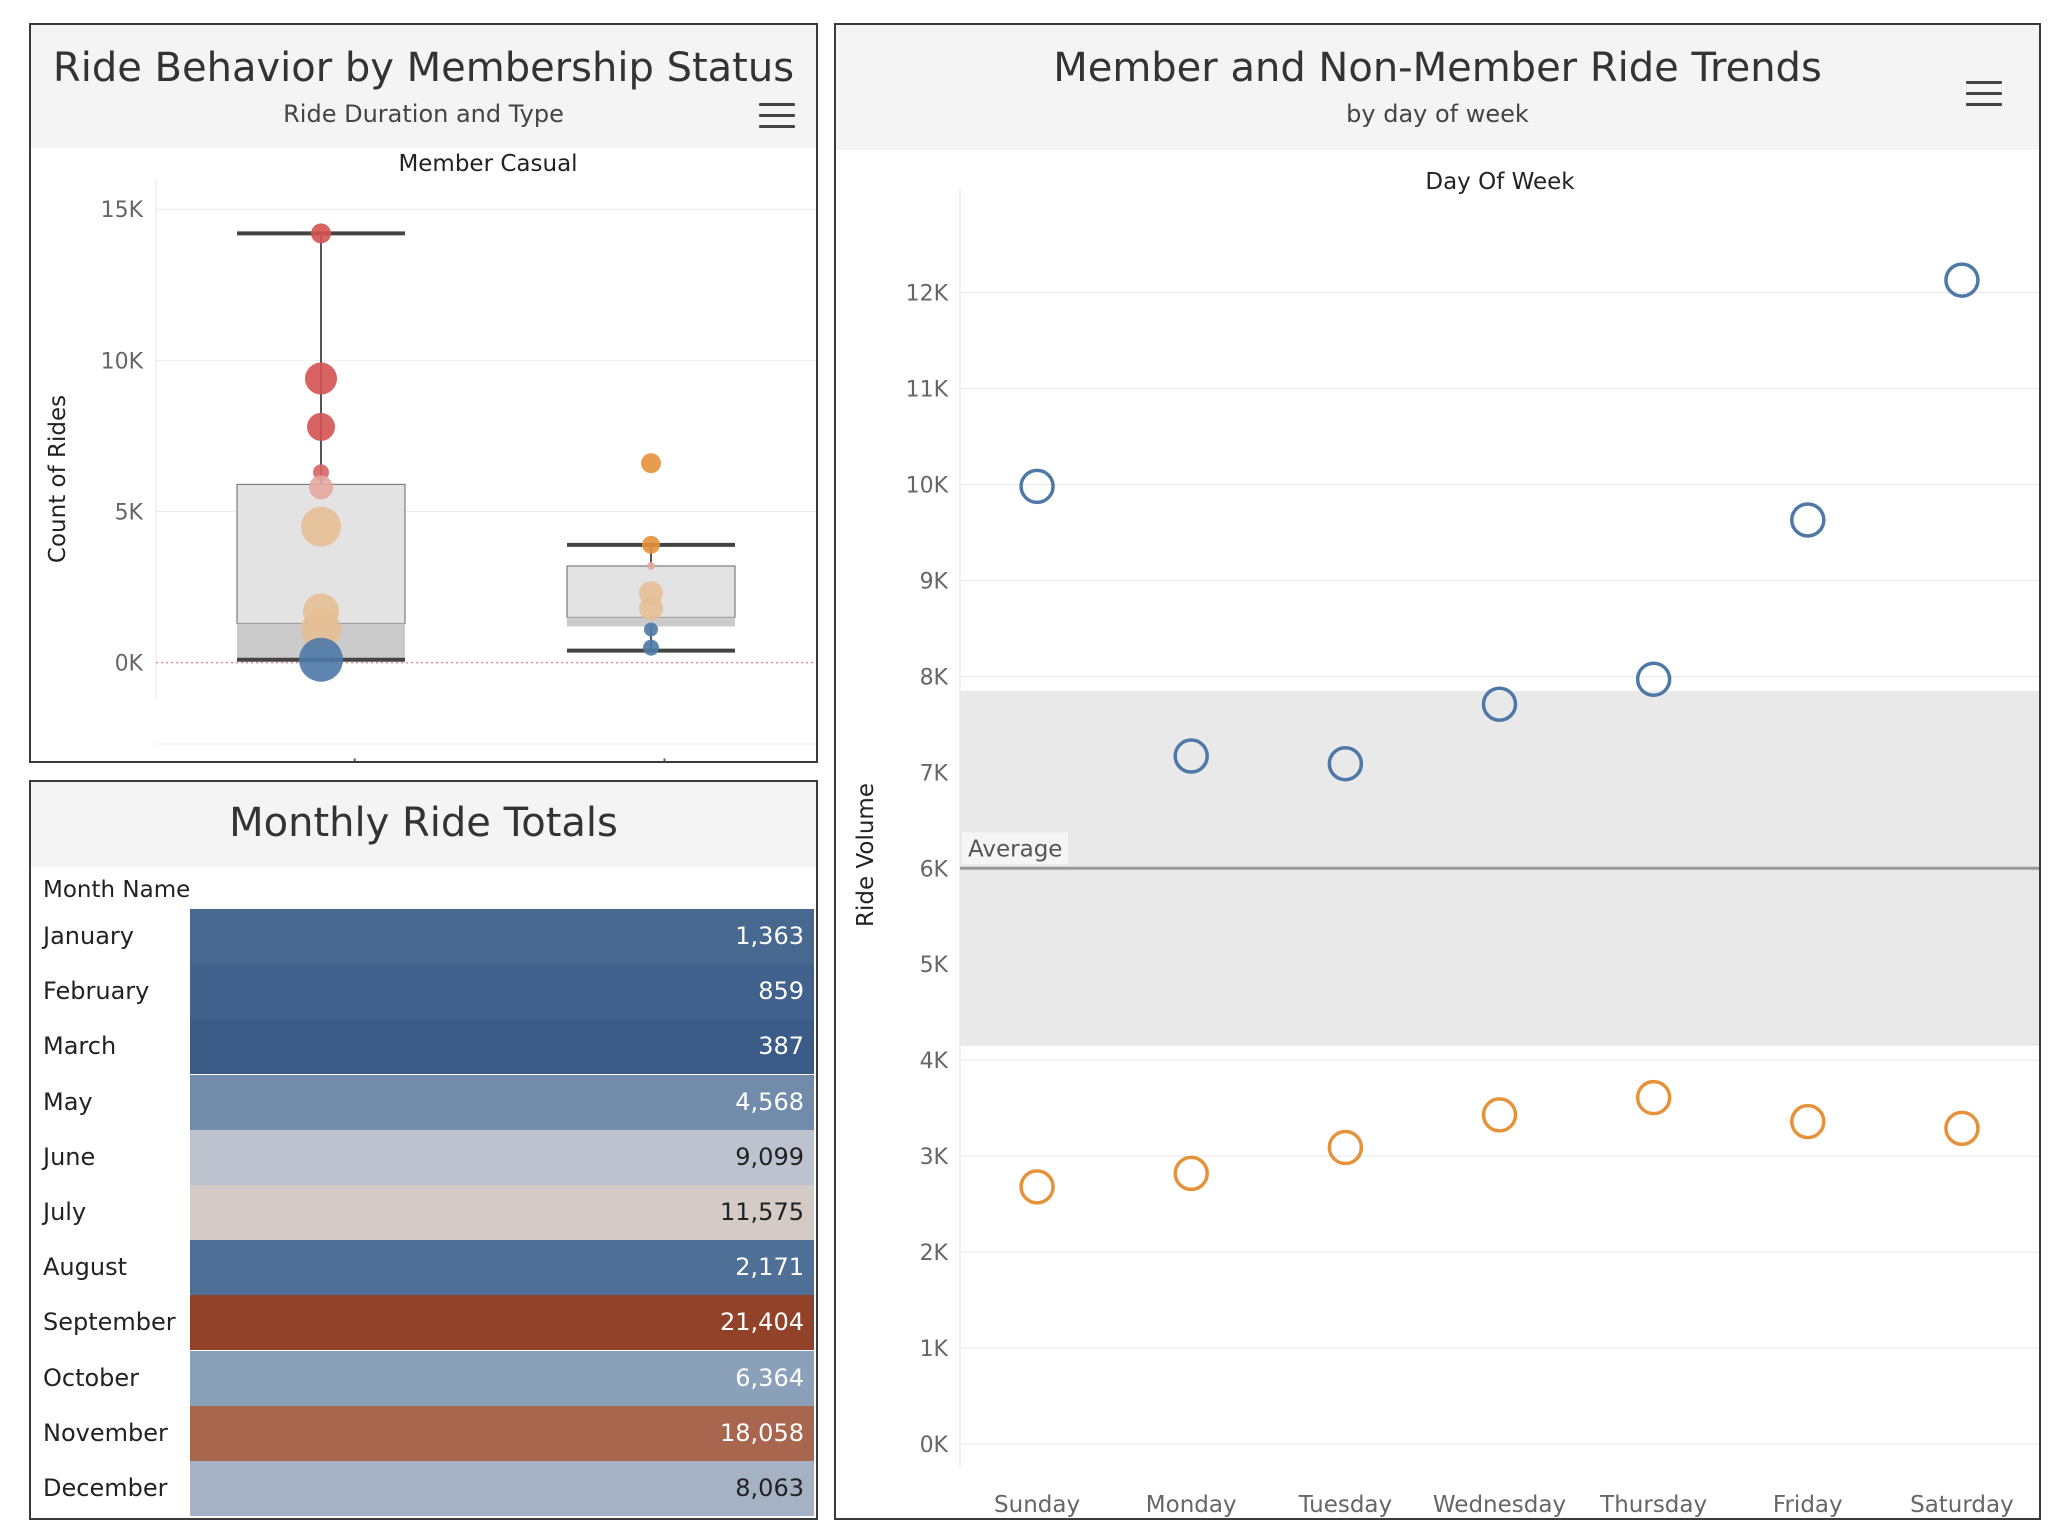 The width and height of the screenshot is (2050, 1536). I want to click on y-axis-title: Ride Volume, so click(866, 855).